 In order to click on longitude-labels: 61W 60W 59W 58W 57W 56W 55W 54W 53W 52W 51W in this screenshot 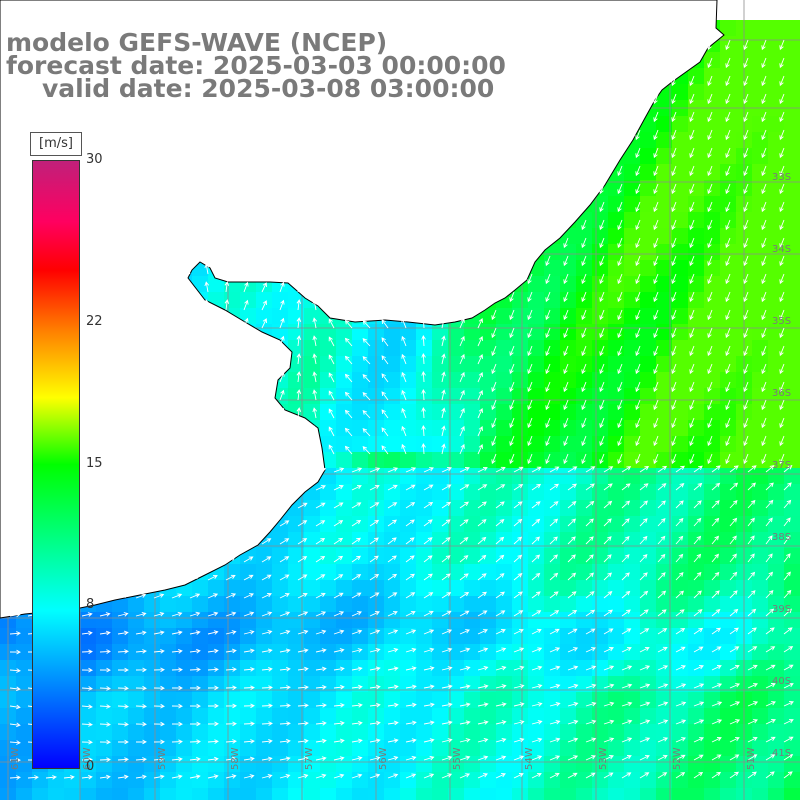, I will do `click(383, 758)`.